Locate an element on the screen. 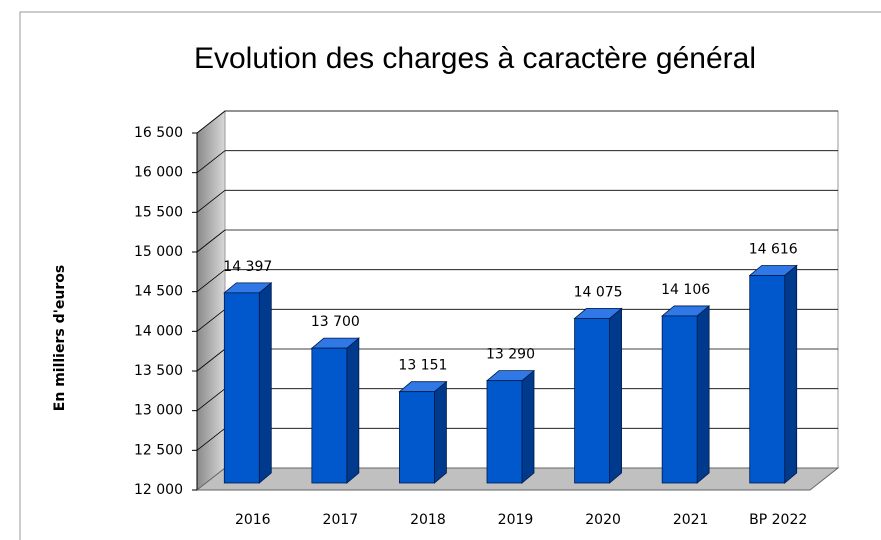 The image size is (881, 540). side-wall is located at coordinates (211, 300).